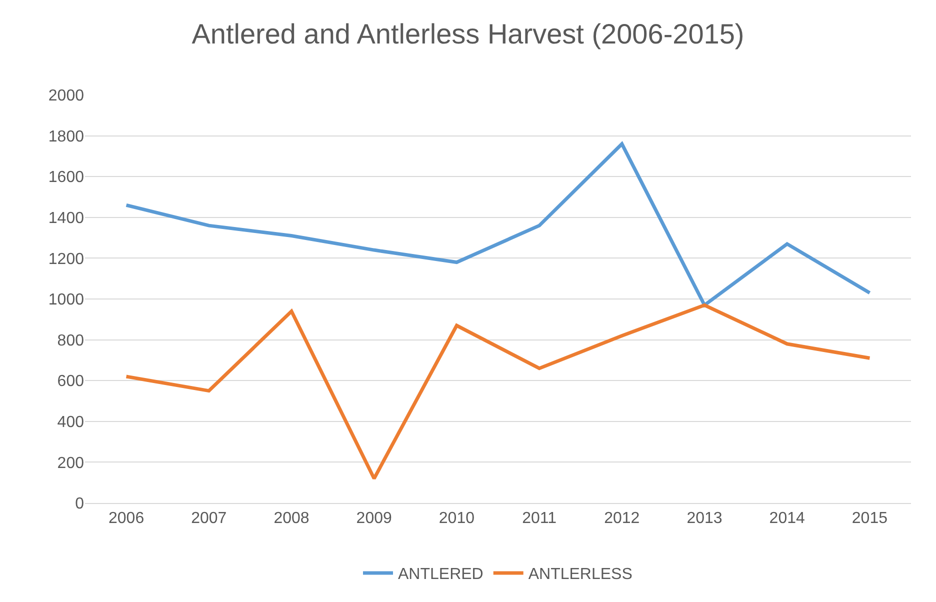 The width and height of the screenshot is (936, 602). Describe the element at coordinates (70, 422) in the screenshot. I see `y-tick-label: 400` at that location.